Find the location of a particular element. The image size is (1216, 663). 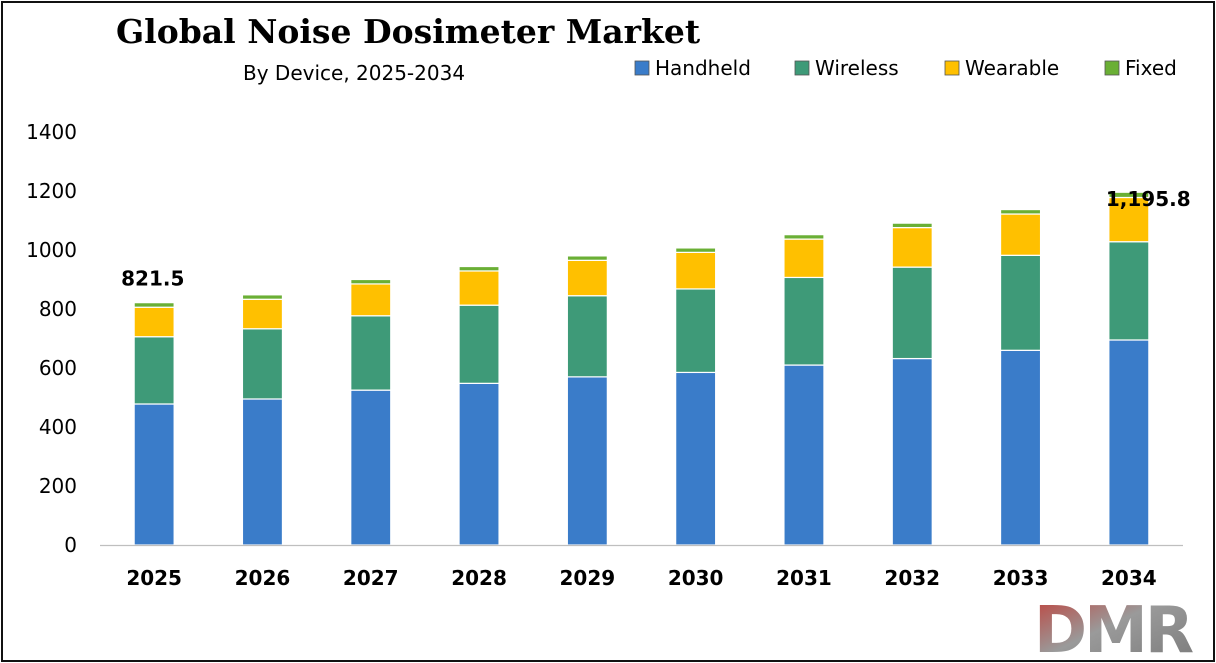

bar-fixed-2031 is located at coordinates (804, 237).